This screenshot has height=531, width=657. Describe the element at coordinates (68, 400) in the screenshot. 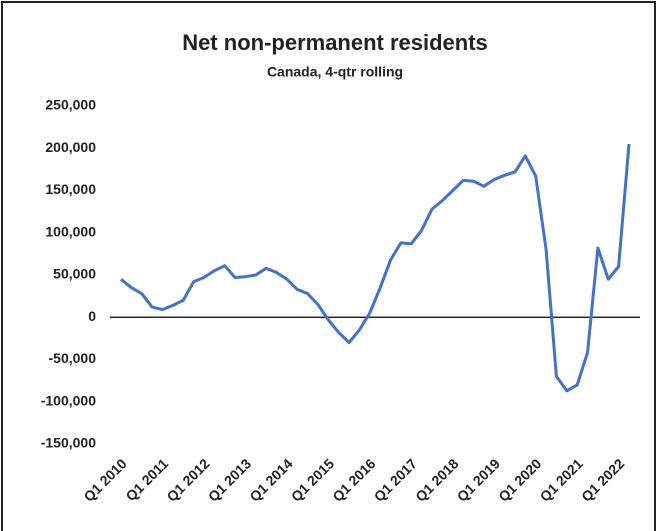

I see `y-tick-label: -100,000` at that location.